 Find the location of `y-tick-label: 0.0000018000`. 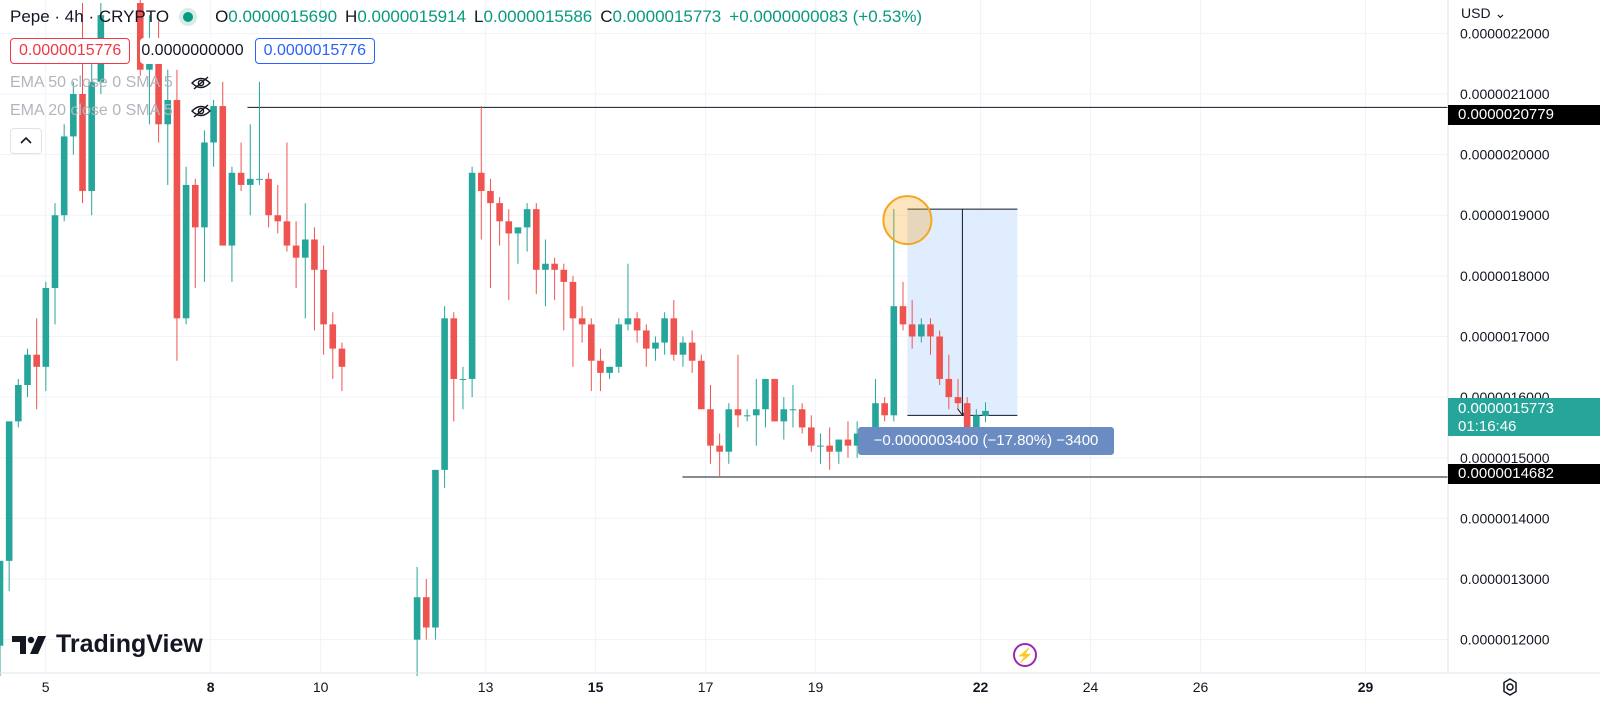

y-tick-label: 0.0000018000 is located at coordinates (1505, 276).